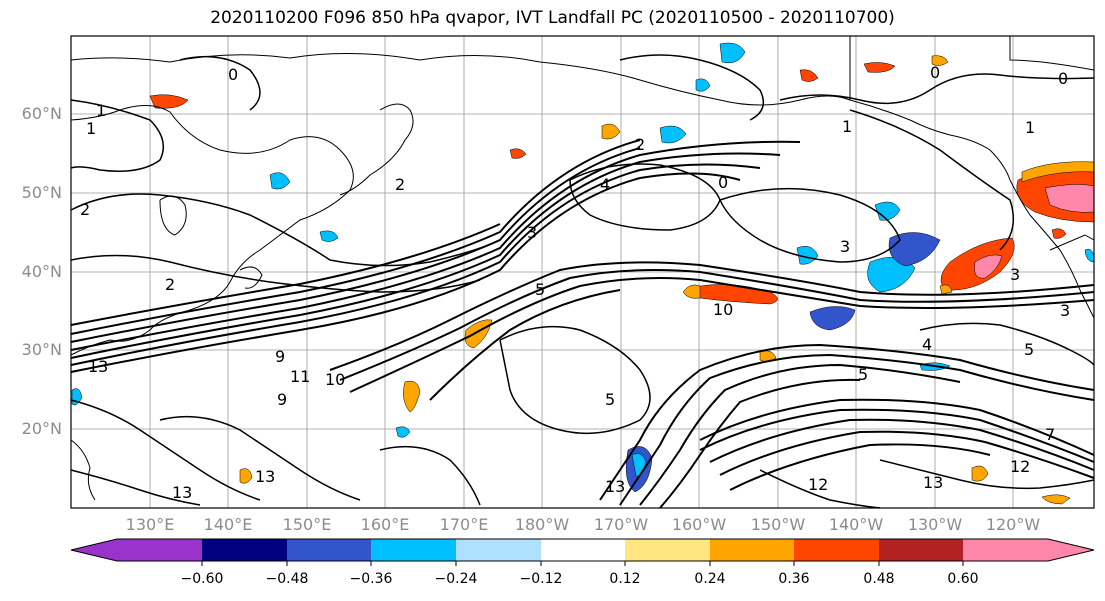 This screenshot has width=1105, height=601. What do you see at coordinates (710, 579) in the screenshot?
I see `colorbar-tick-label: 0.24` at bounding box center [710, 579].